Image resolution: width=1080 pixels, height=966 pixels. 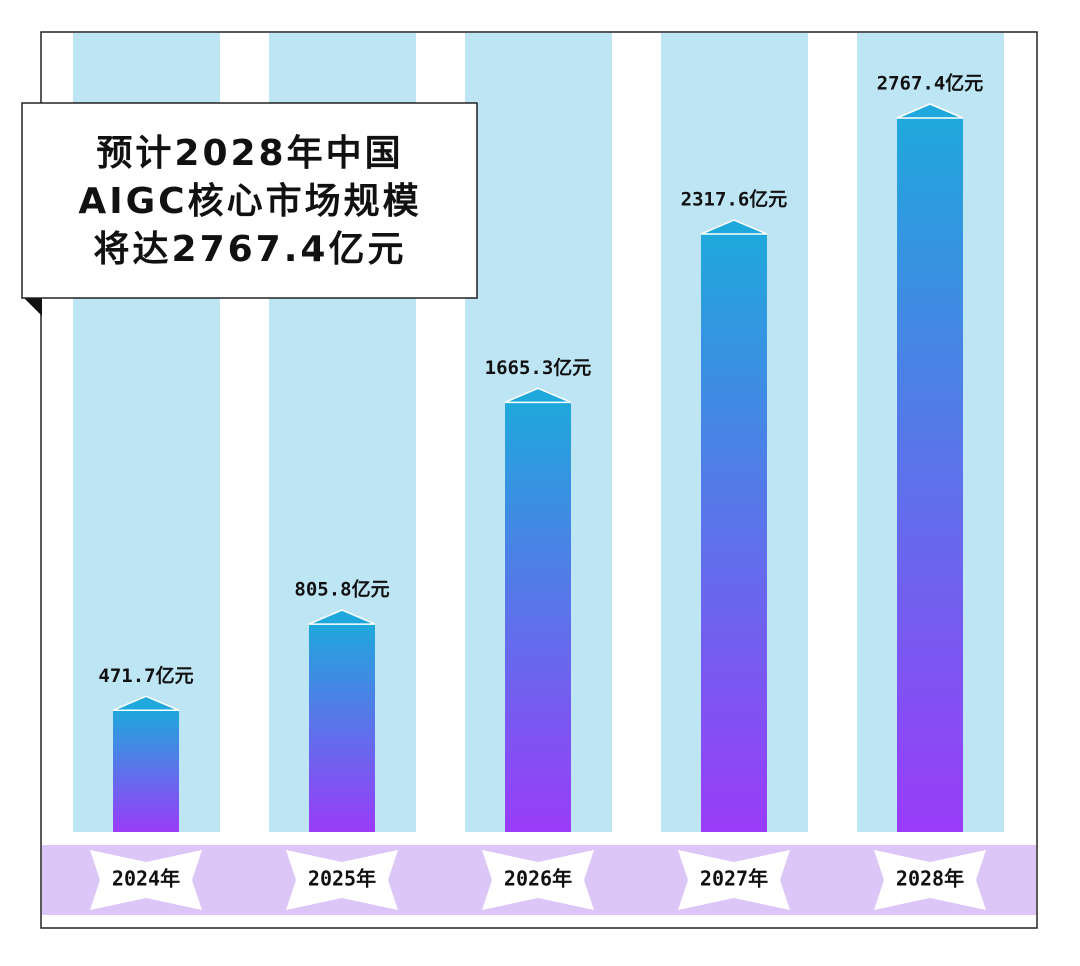 I want to click on chart-title: 将达2767.4亿元, so click(x=250, y=249).